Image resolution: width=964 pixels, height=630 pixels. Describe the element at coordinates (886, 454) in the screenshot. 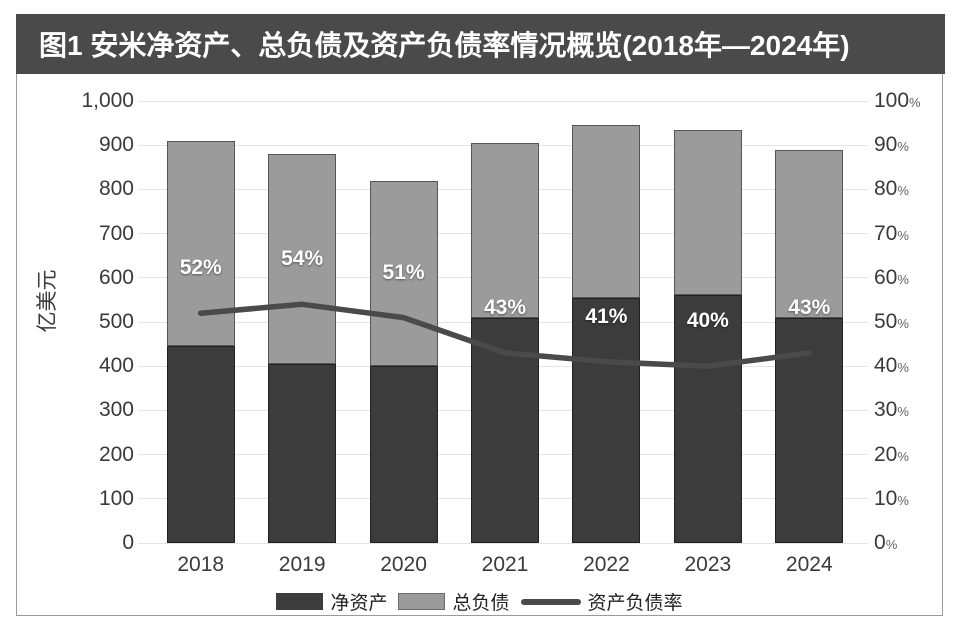

I see `right-tick-number: 20` at that location.